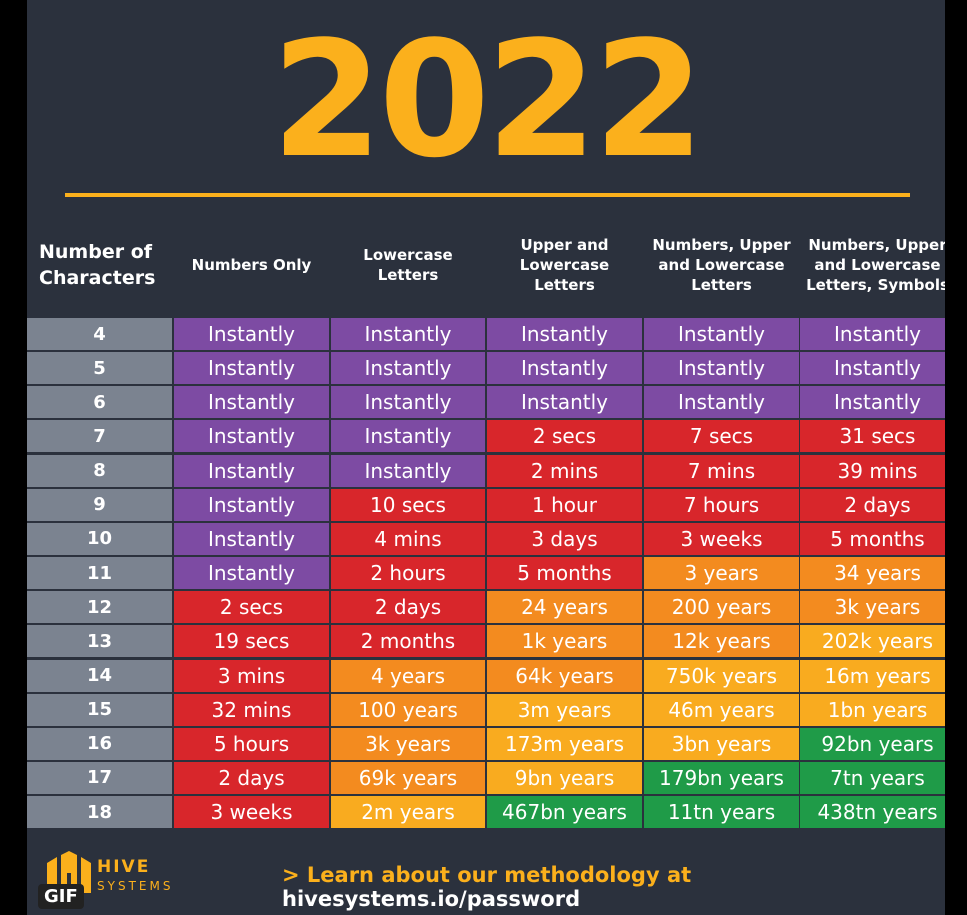 Image resolution: width=967 pixels, height=915 pixels. What do you see at coordinates (721, 436) in the screenshot?
I see `table-cell: 7 secs` at bounding box center [721, 436].